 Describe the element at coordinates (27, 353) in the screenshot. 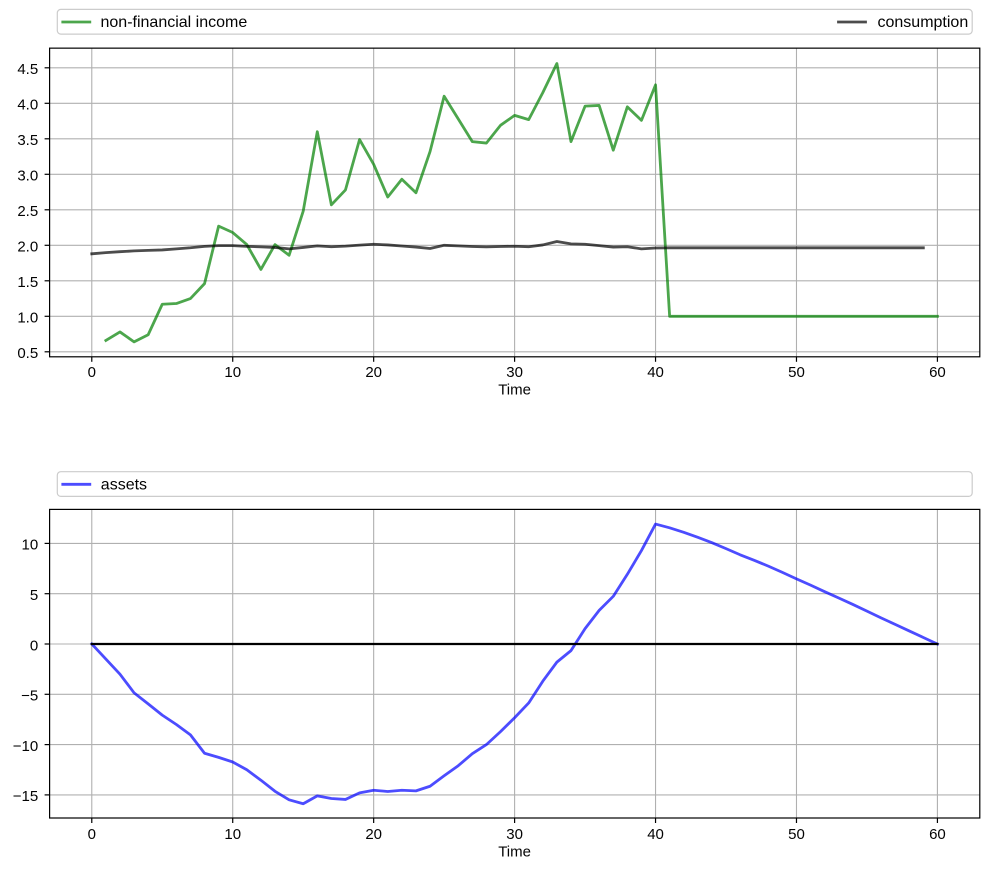

I see `svg-text: 0.5` at that location.